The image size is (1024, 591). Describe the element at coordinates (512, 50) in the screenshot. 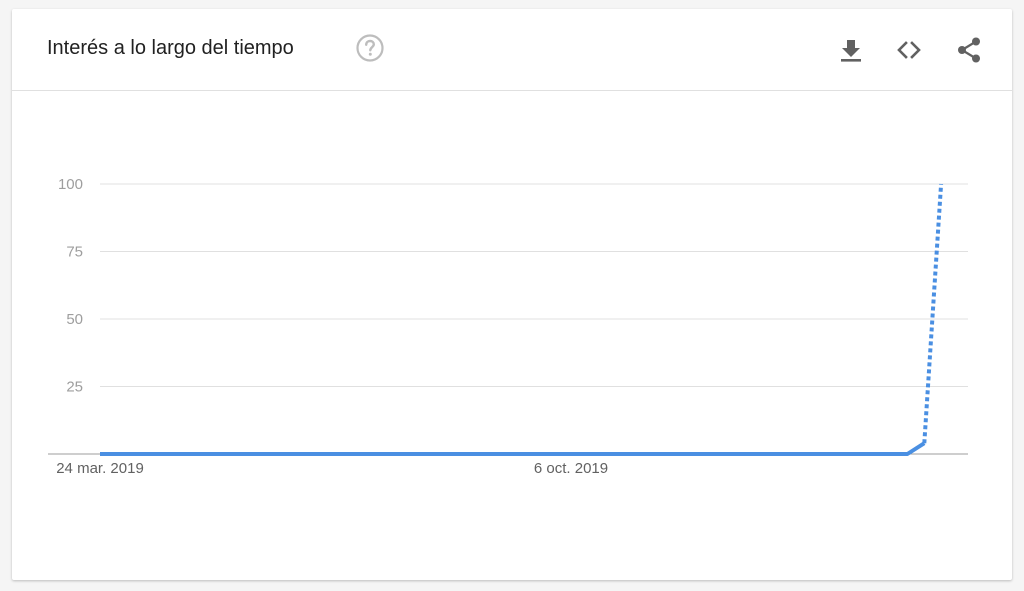

I see `card-header: Interés a lo largo del tiempo` at that location.